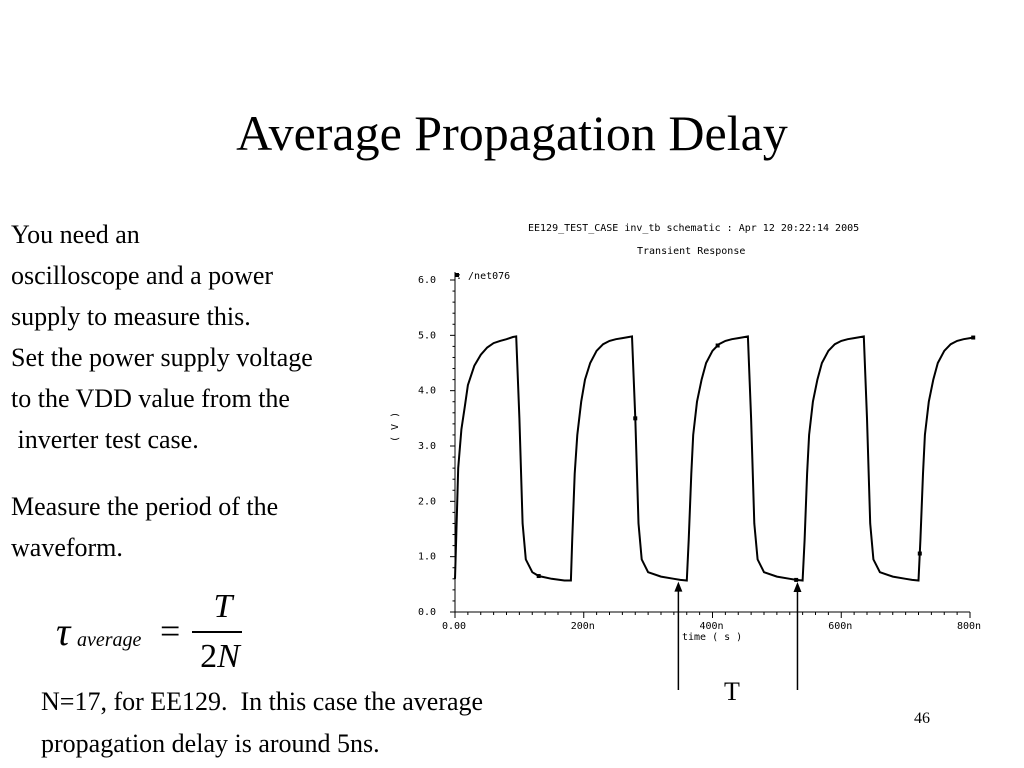 The image size is (1024, 768). Describe the element at coordinates (162, 357) in the screenshot. I see `instructions-line: Set the power supply voltage` at that location.